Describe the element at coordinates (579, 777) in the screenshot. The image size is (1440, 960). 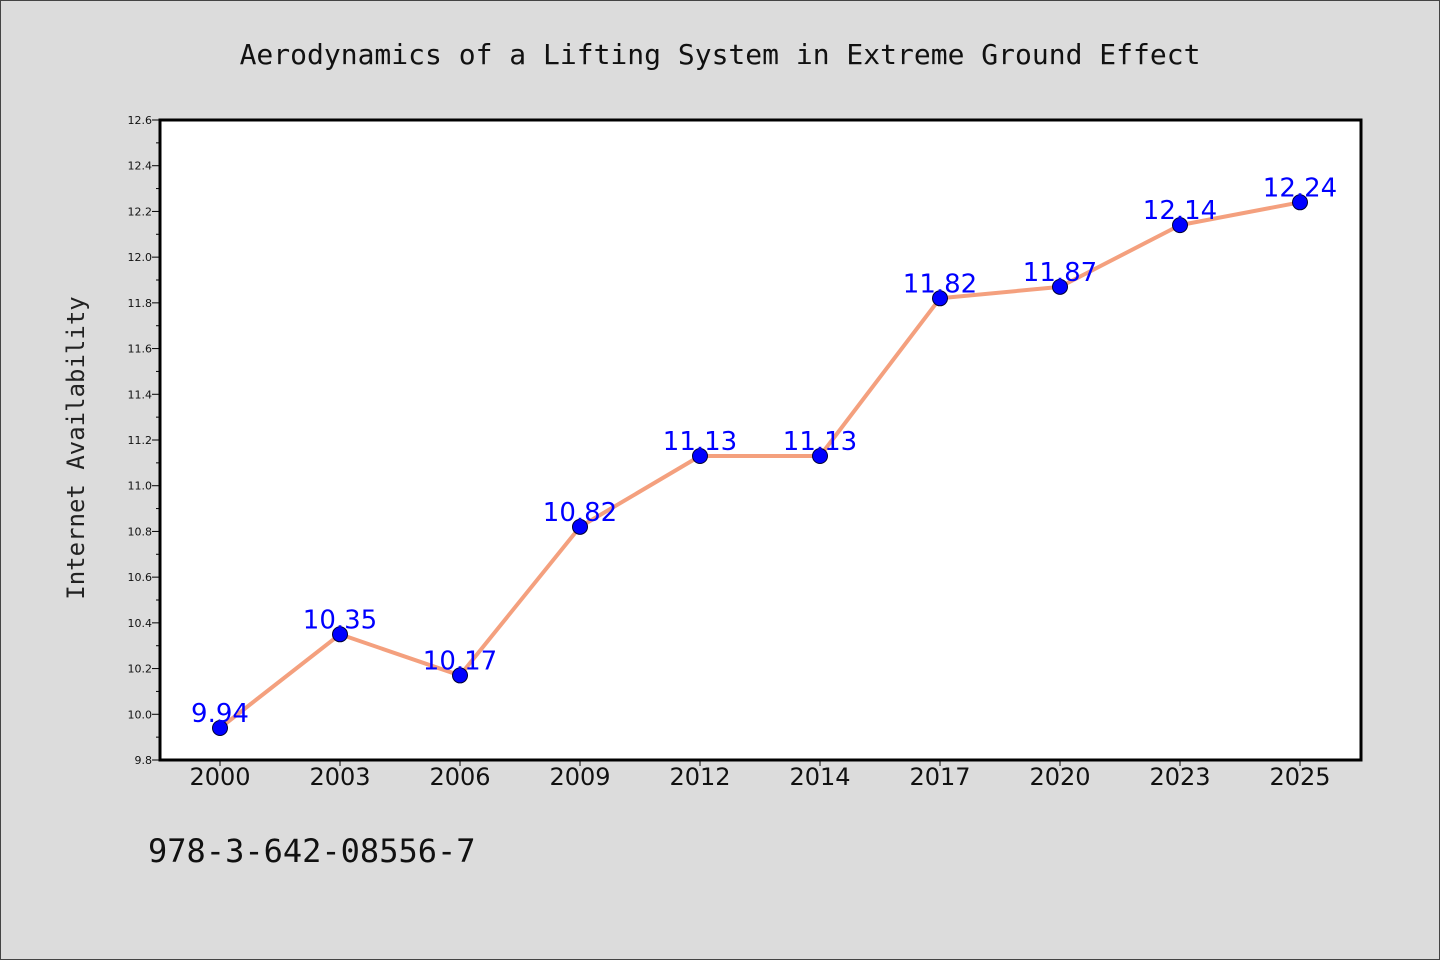
I see `x-tick-label: 2009` at that location.